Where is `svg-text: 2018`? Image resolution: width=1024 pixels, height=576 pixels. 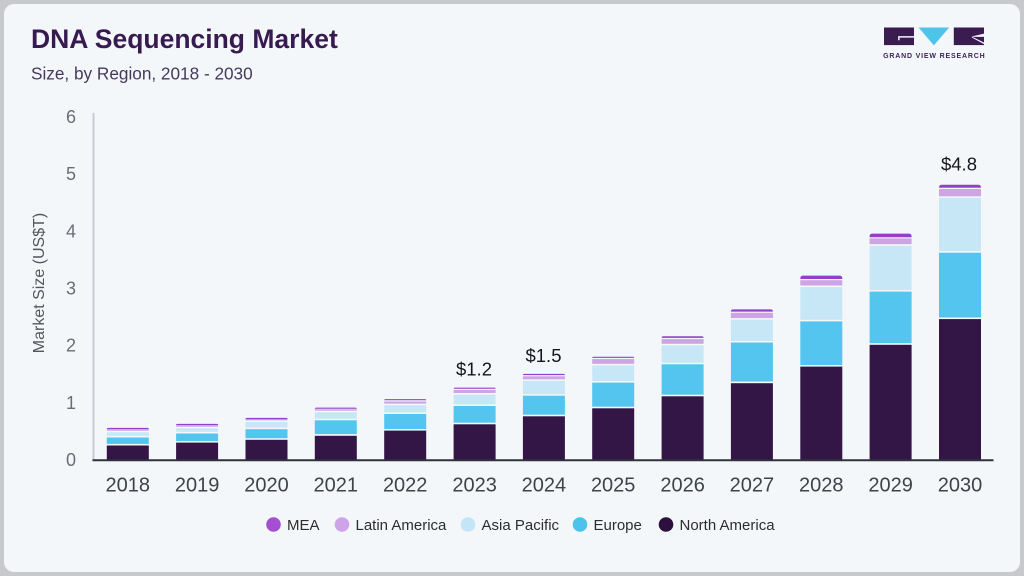
svg-text: 2018 is located at coordinates (128, 486).